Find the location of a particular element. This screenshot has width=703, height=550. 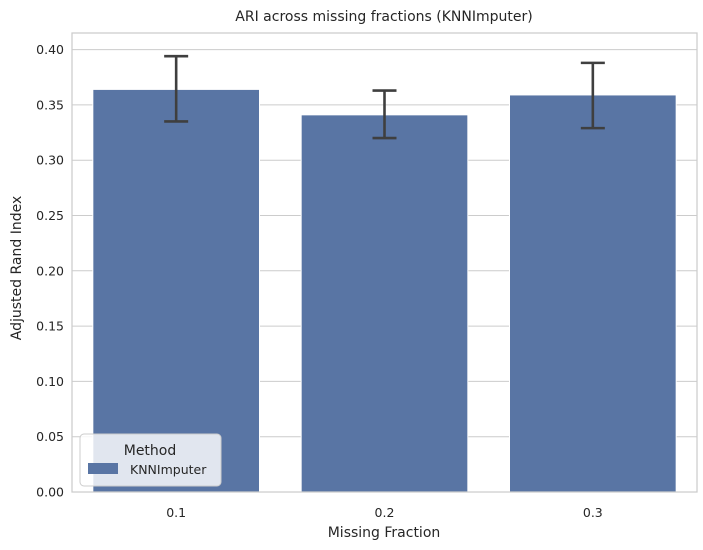

y-tick-label: 0.30 is located at coordinates (50, 160).